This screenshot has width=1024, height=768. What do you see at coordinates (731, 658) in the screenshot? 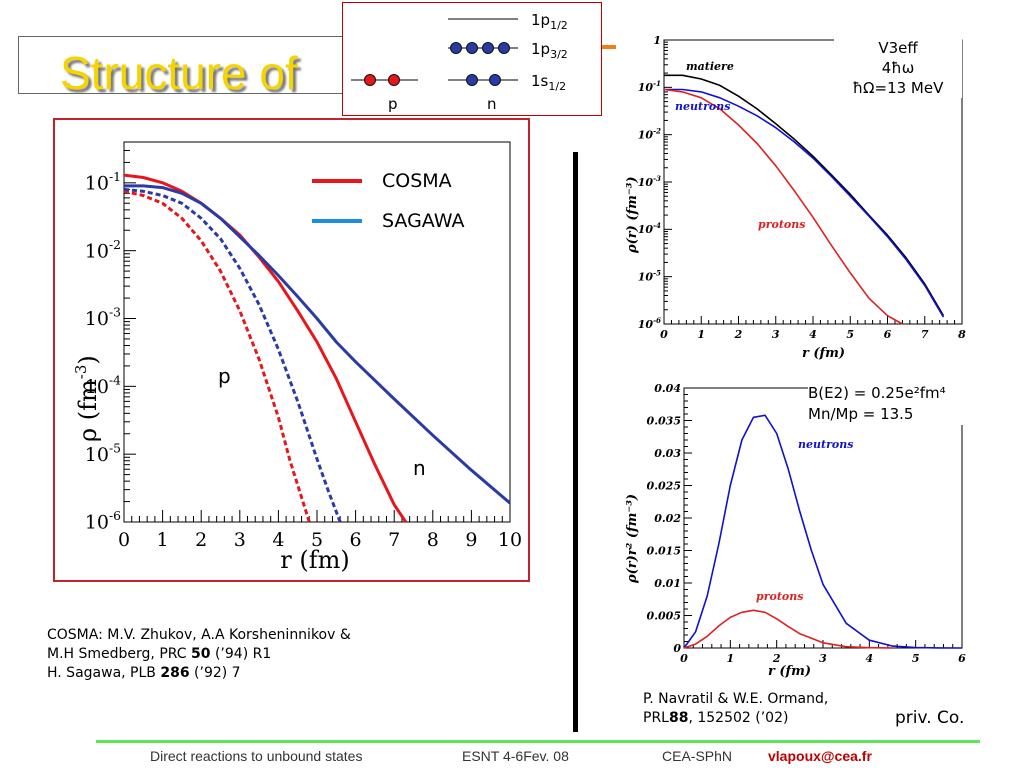
I see `x-tick-label: 1` at bounding box center [731, 658].